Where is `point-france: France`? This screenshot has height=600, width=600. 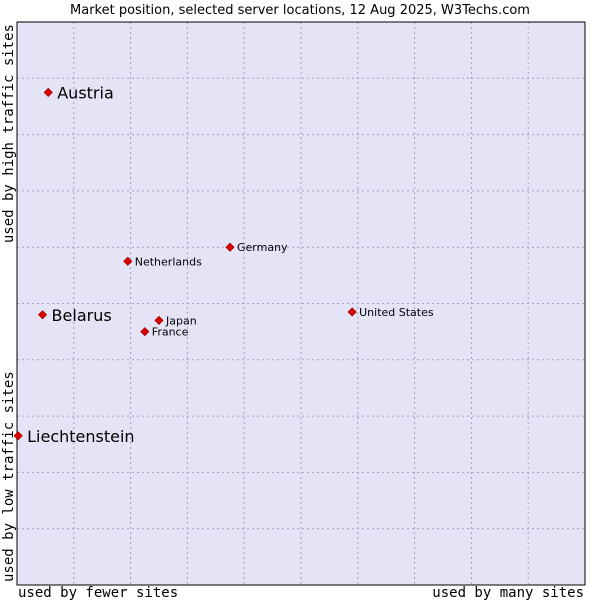
point-france: France is located at coordinates (164, 332).